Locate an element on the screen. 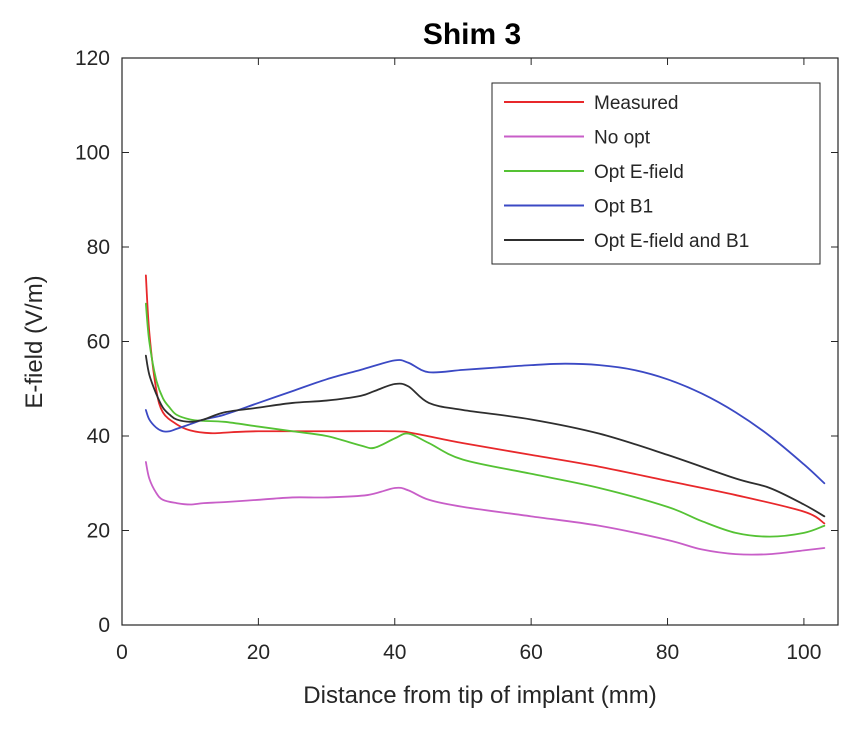  series-line-opt-b1 is located at coordinates (485, 422).